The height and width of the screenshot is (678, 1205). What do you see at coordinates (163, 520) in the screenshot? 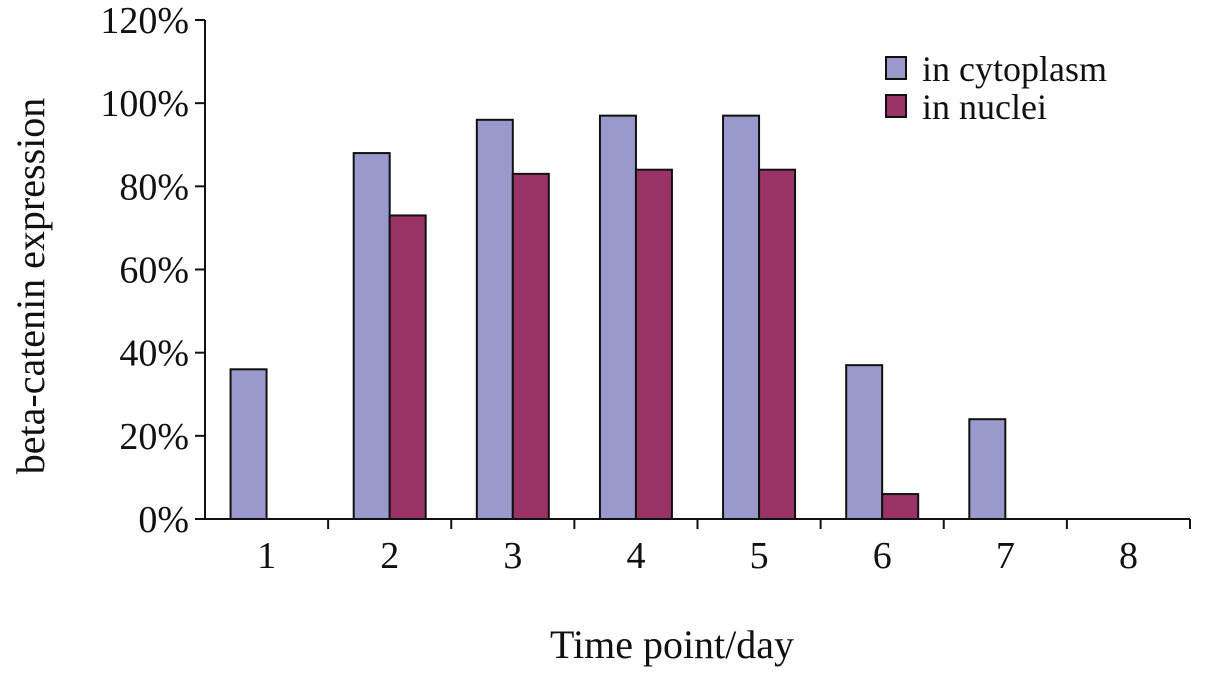
I see `y-tick-label: 0%` at bounding box center [163, 520].